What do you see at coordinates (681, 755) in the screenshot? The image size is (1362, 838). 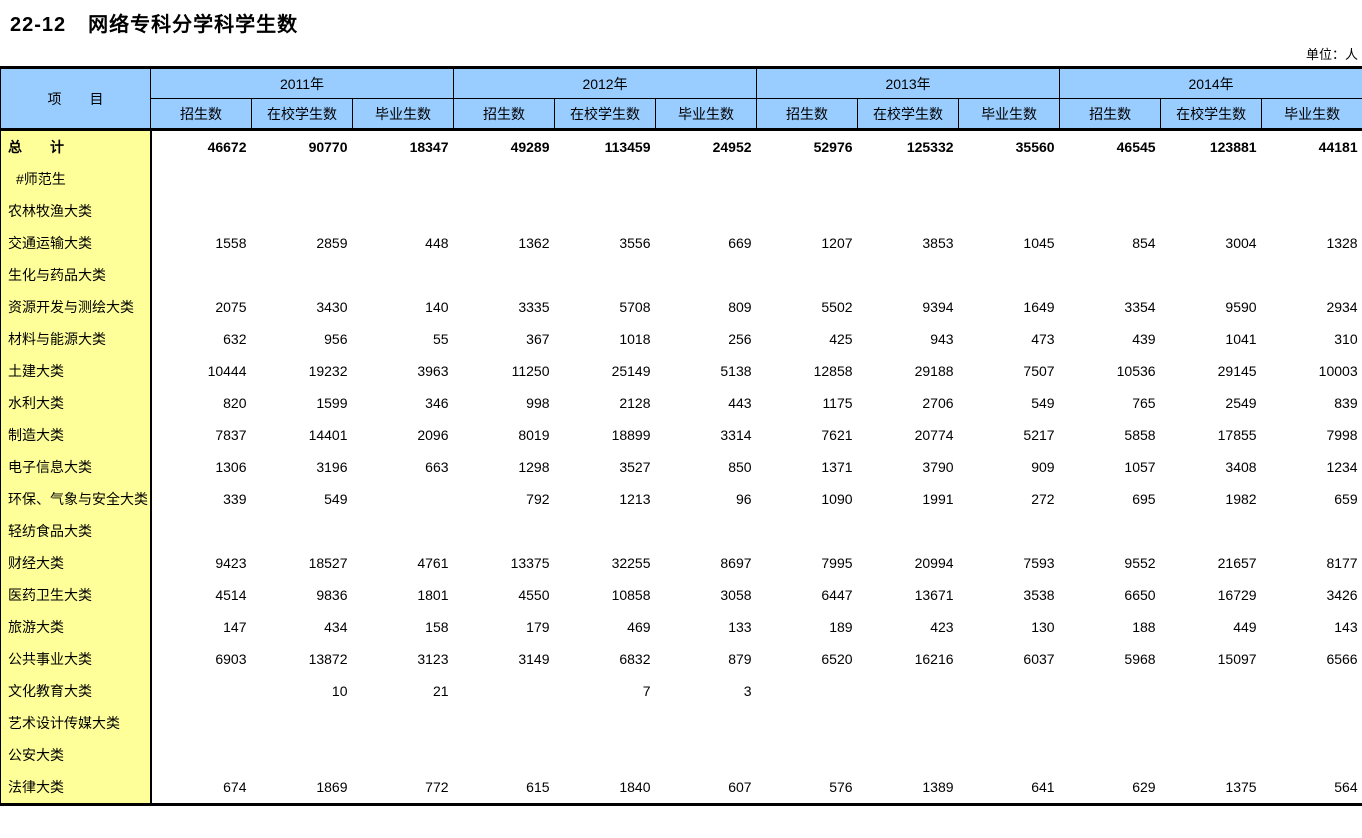 I see `table-row: 公安大类` at bounding box center [681, 755].